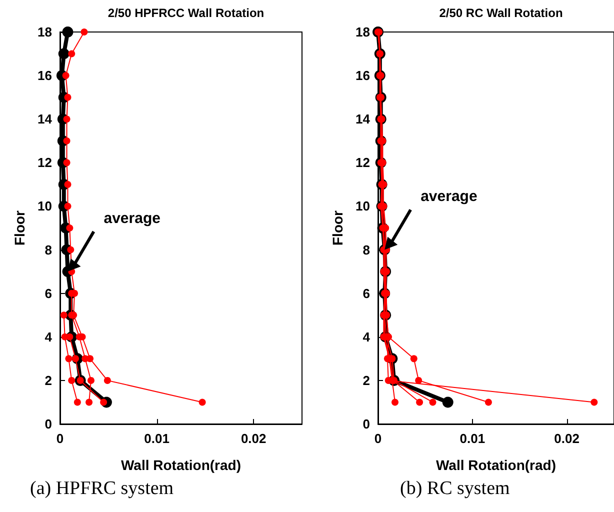  I want to click on chart-title: 2/50 RC Wall Rotation, so click(501, 13).